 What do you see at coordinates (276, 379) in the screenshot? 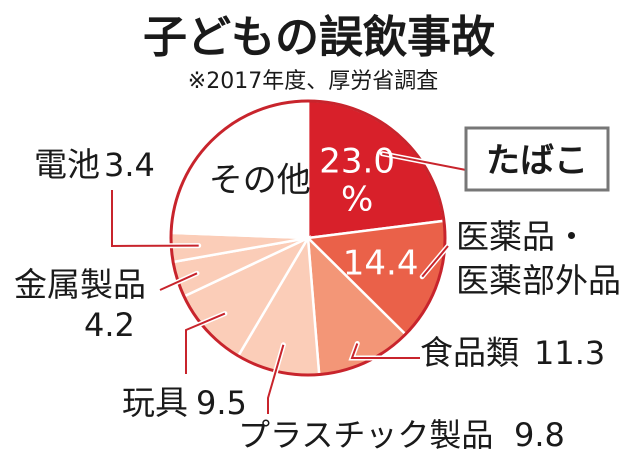
I see `leader-plastic` at bounding box center [276, 379].